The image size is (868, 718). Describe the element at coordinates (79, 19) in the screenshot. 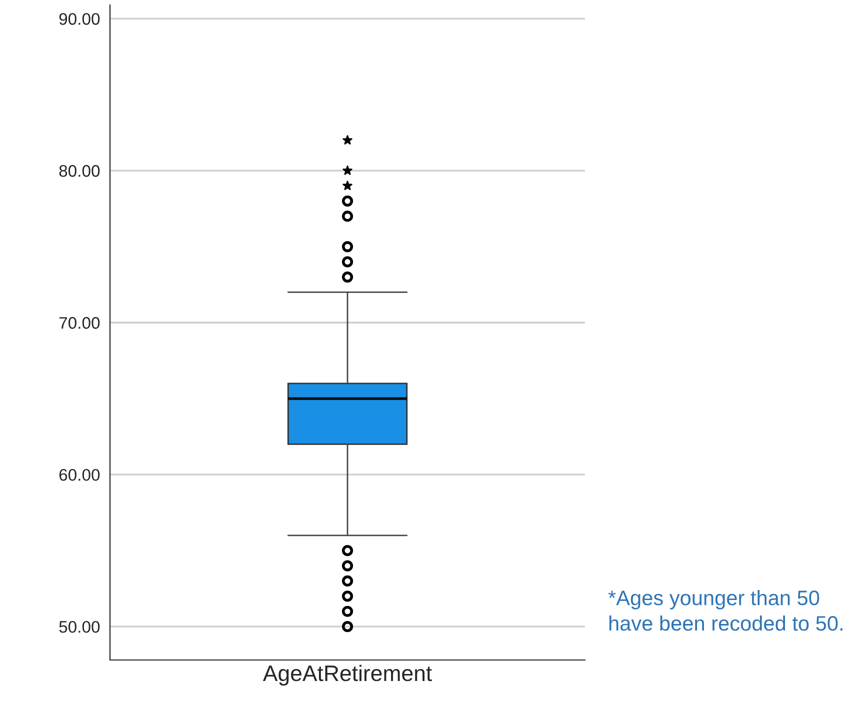

I see `y-tick-label: 90.00` at that location.